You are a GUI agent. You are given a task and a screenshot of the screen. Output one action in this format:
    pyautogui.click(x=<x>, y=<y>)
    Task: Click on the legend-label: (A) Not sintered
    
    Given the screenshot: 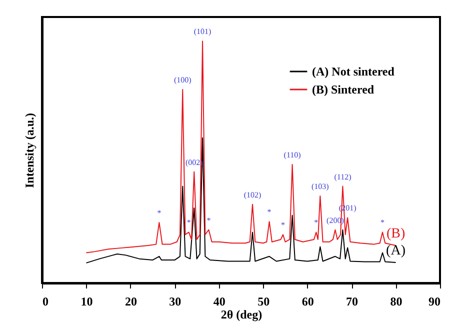 What is the action you would take?
    pyautogui.click(x=353, y=71)
    